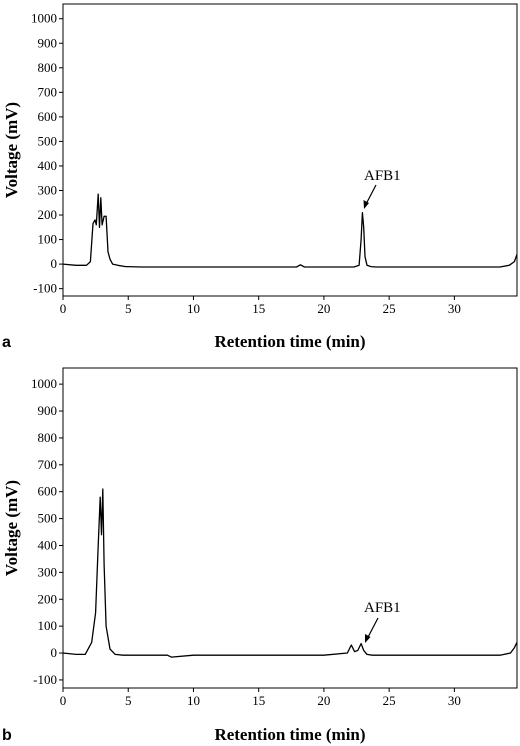 The image size is (520, 746). I want to click on chromatogram-trace-a, so click(290, 230).